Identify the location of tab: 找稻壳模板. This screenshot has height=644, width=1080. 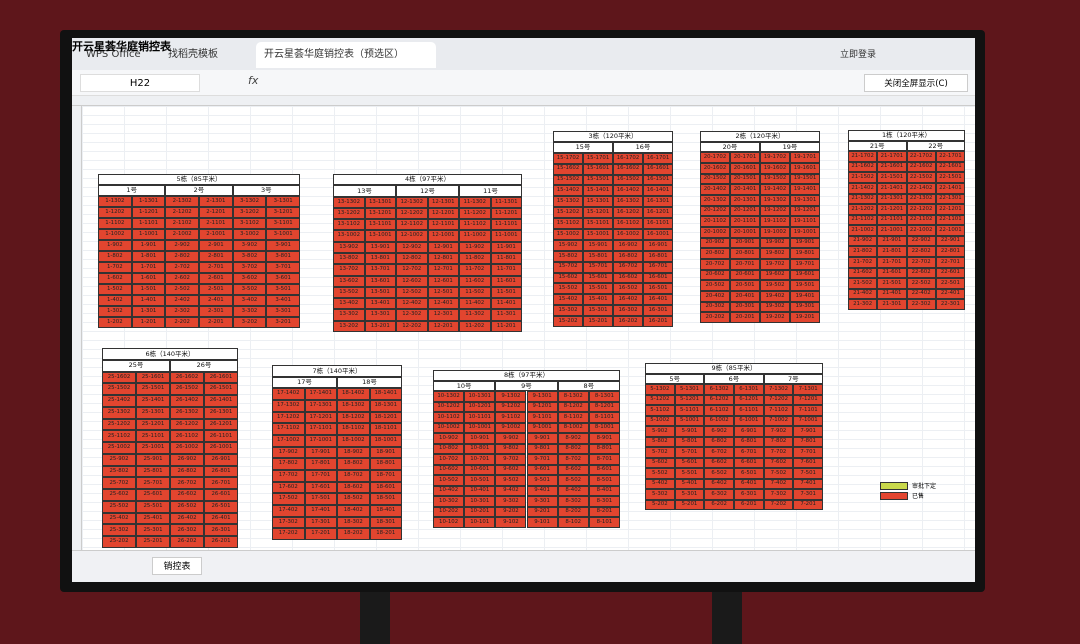
(193, 54).